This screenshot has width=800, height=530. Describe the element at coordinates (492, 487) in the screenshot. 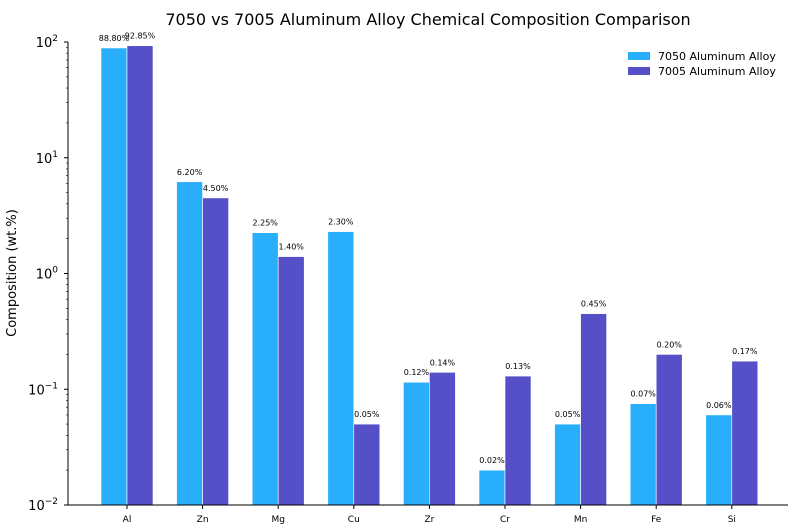

I see `bar-7050-cr` at that location.